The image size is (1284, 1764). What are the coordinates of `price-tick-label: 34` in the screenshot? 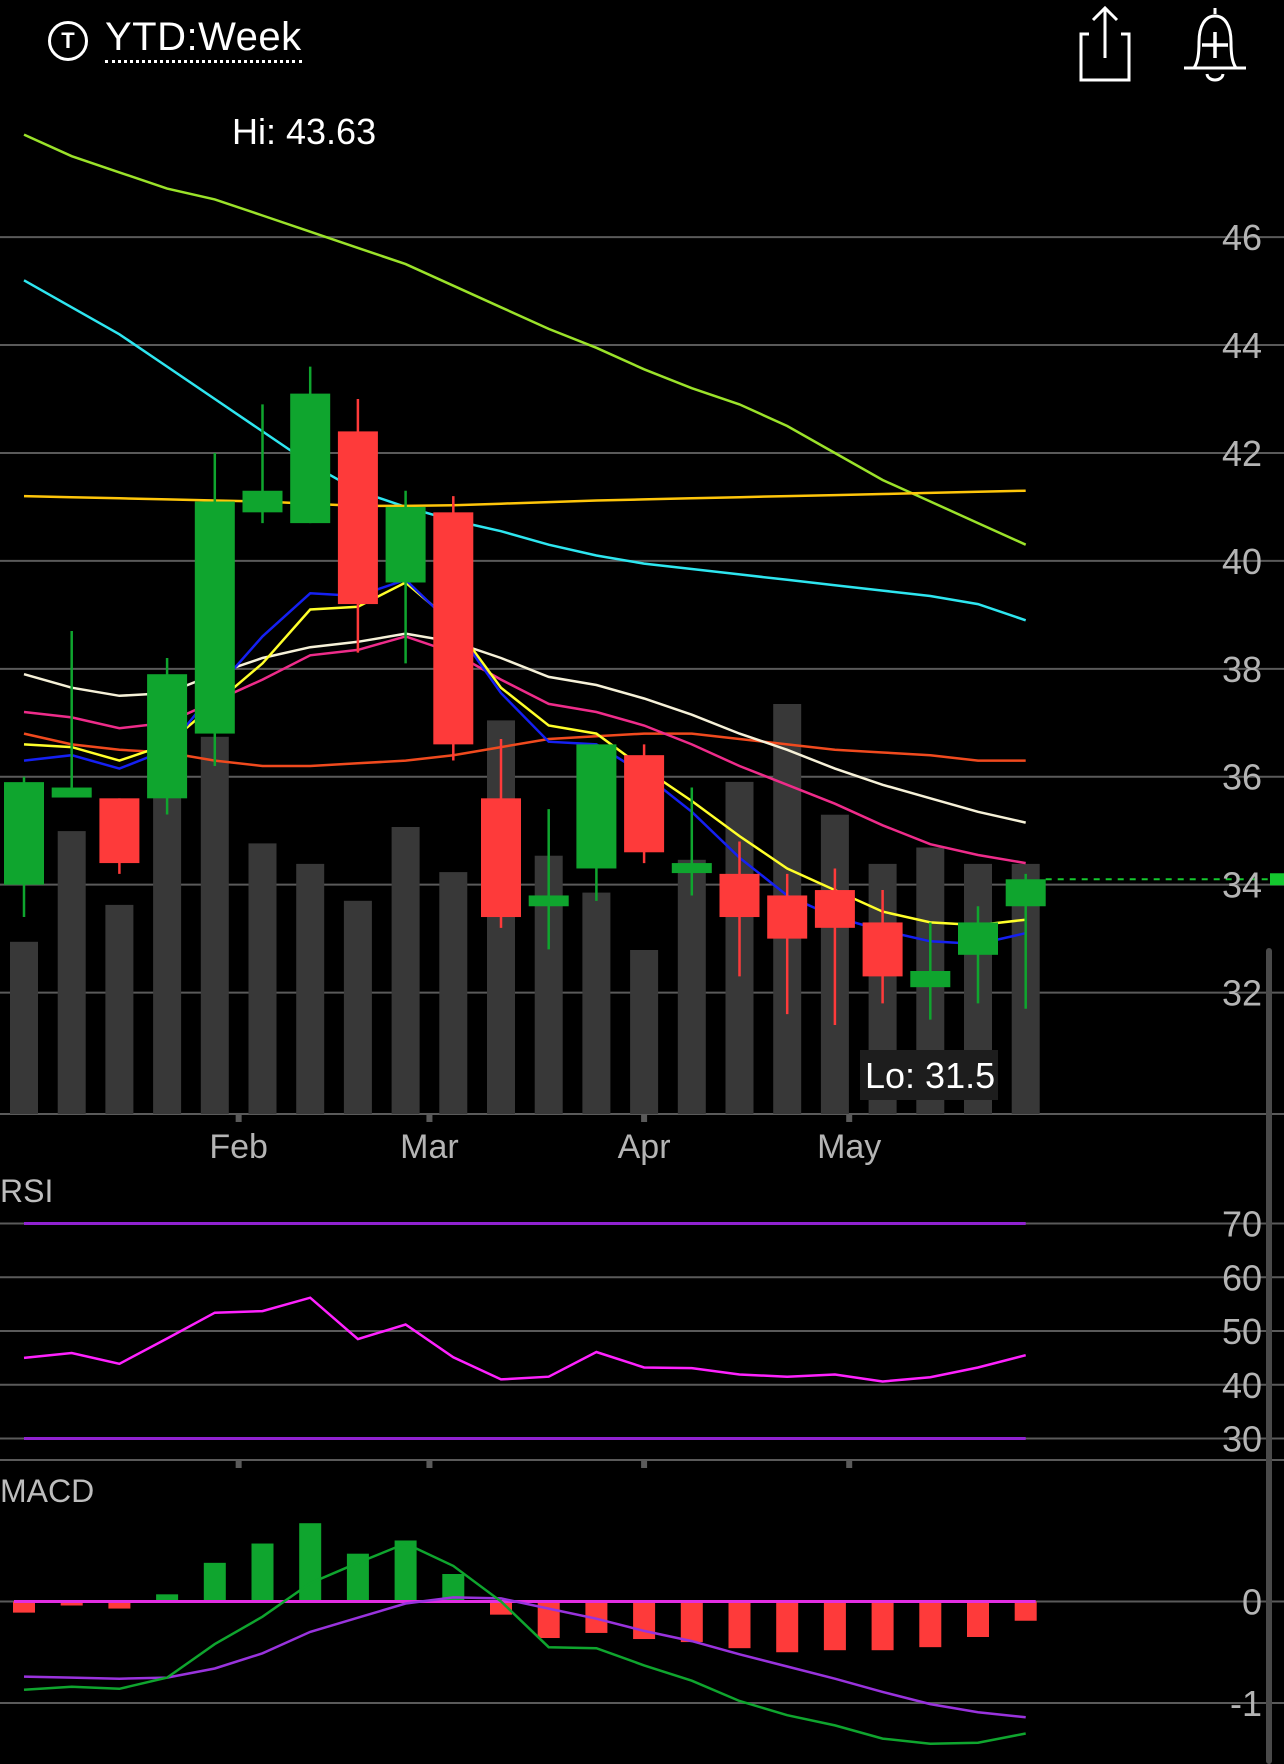 It's located at (1242, 885).